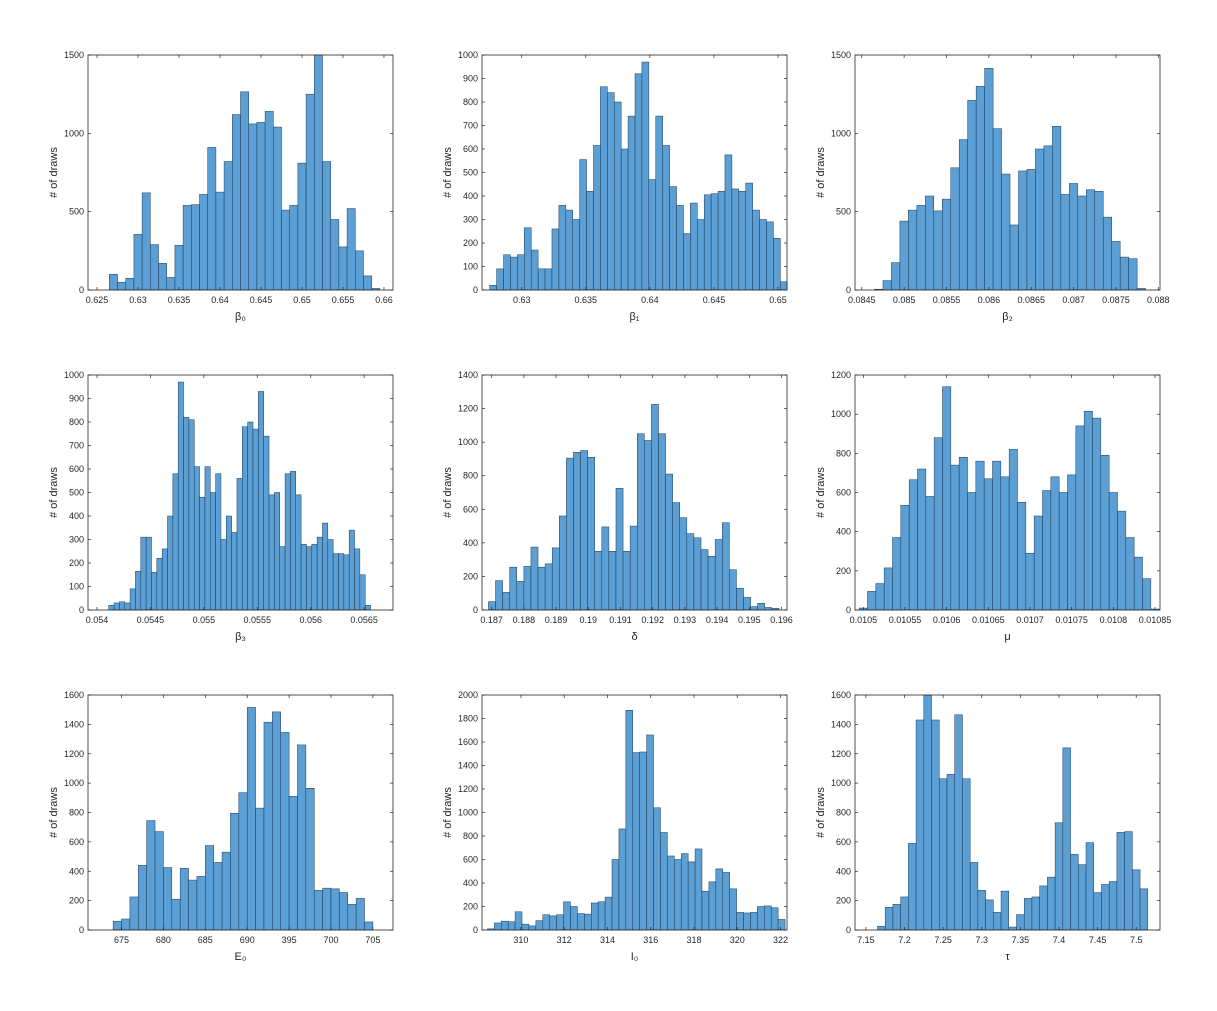 The width and height of the screenshot is (1217, 1011). I want to click on x-tick-label: 0.0108, so click(1114, 620).